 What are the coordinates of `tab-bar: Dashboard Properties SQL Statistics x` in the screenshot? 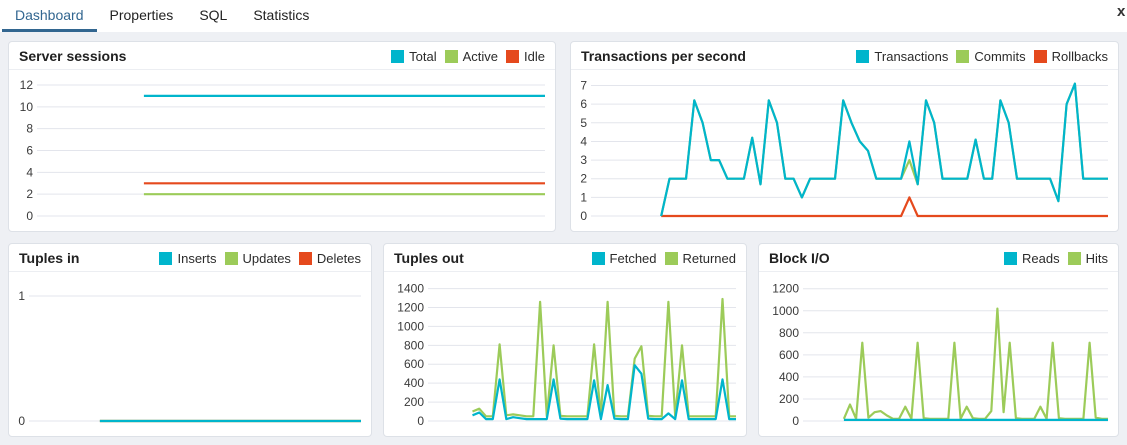 It's located at (563, 16).